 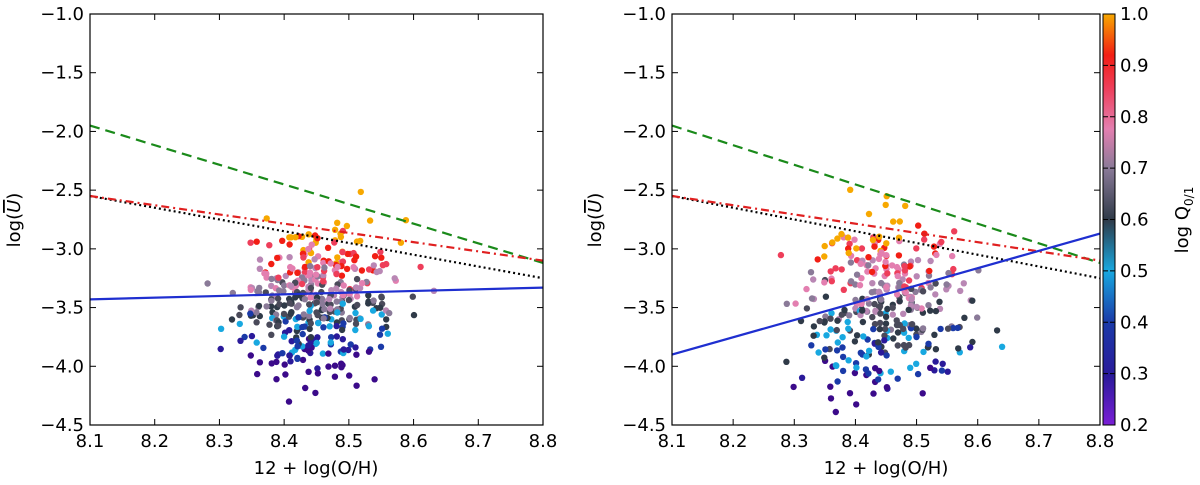 I want to click on x-tick-label: 8.4, so click(x=855, y=441).